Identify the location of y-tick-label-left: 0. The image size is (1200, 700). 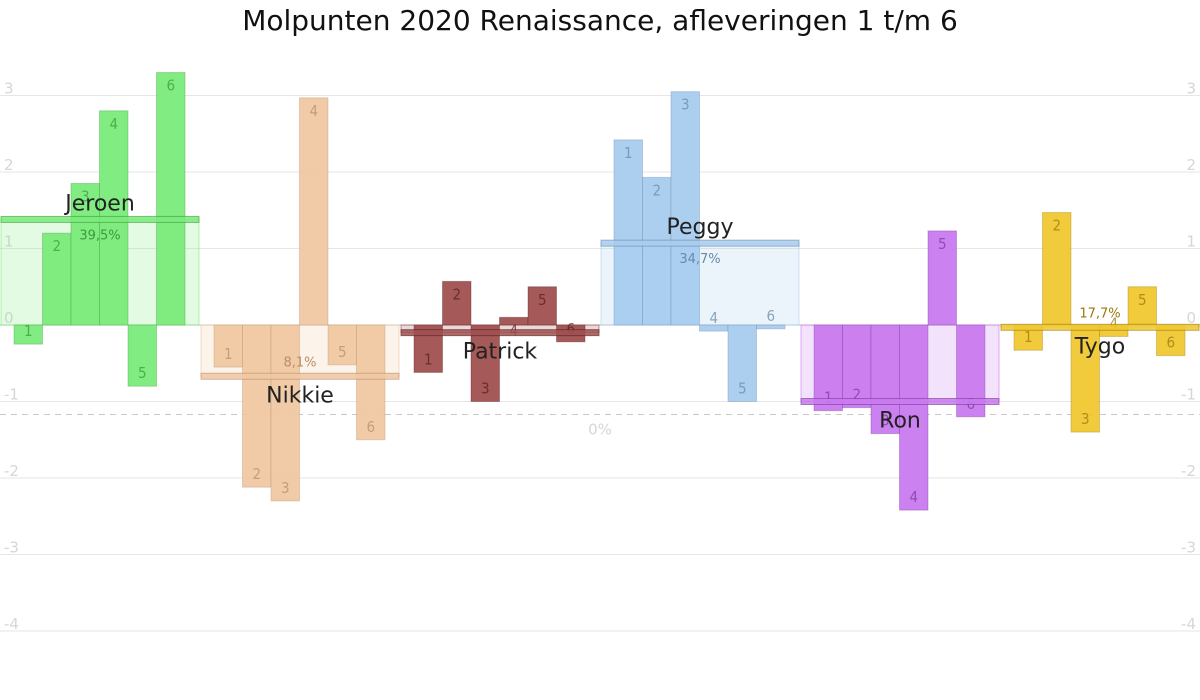
(9, 318).